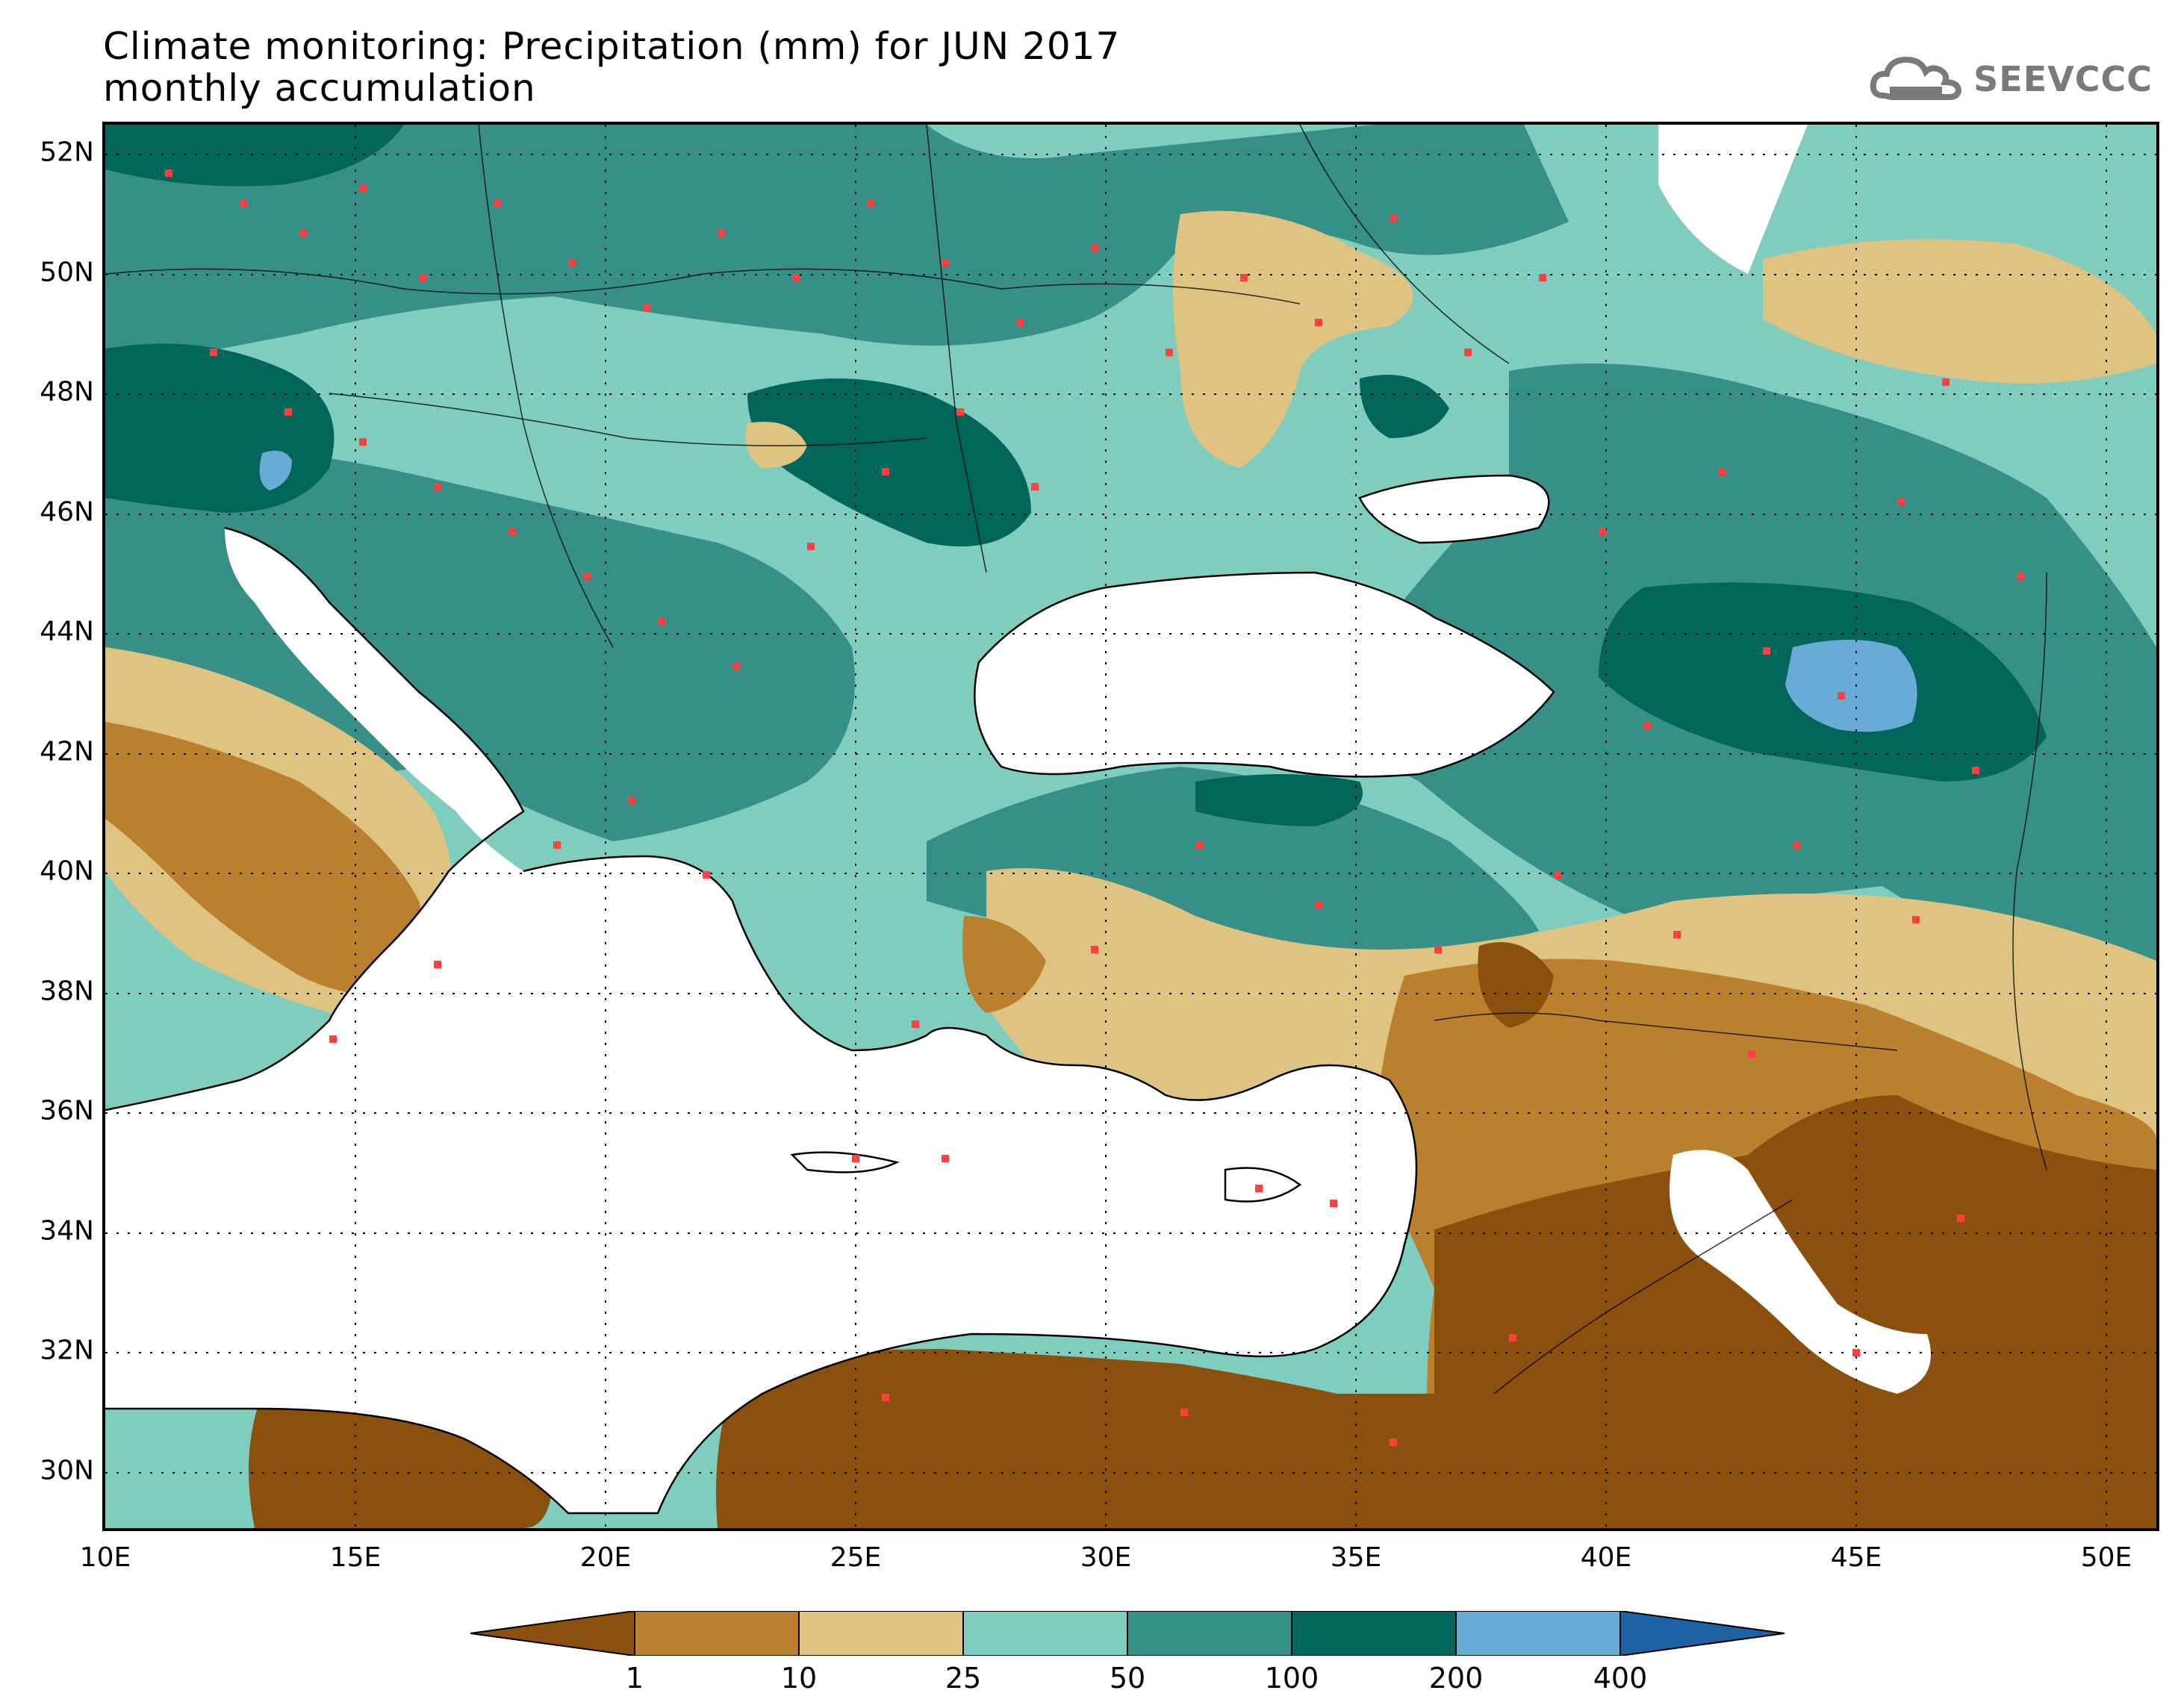 The width and height of the screenshot is (2175, 1708). I want to click on legend-label-10: 10, so click(799, 1678).